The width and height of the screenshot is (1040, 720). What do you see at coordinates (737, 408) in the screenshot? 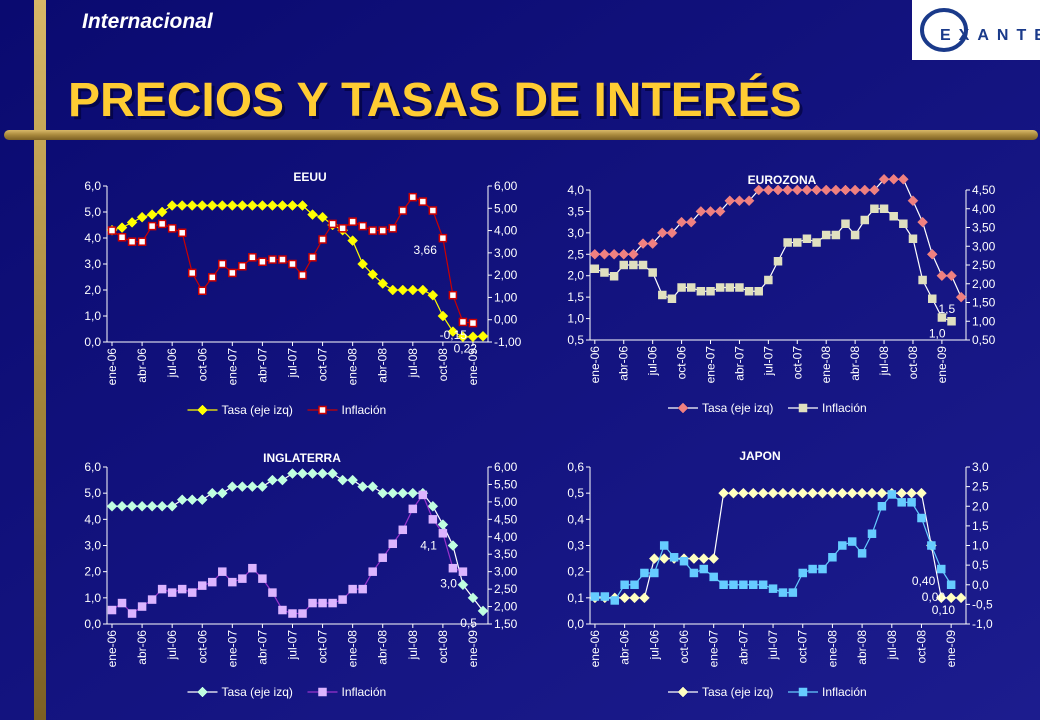
I see `legend-label: Tasa (eje izq)` at bounding box center [737, 408].